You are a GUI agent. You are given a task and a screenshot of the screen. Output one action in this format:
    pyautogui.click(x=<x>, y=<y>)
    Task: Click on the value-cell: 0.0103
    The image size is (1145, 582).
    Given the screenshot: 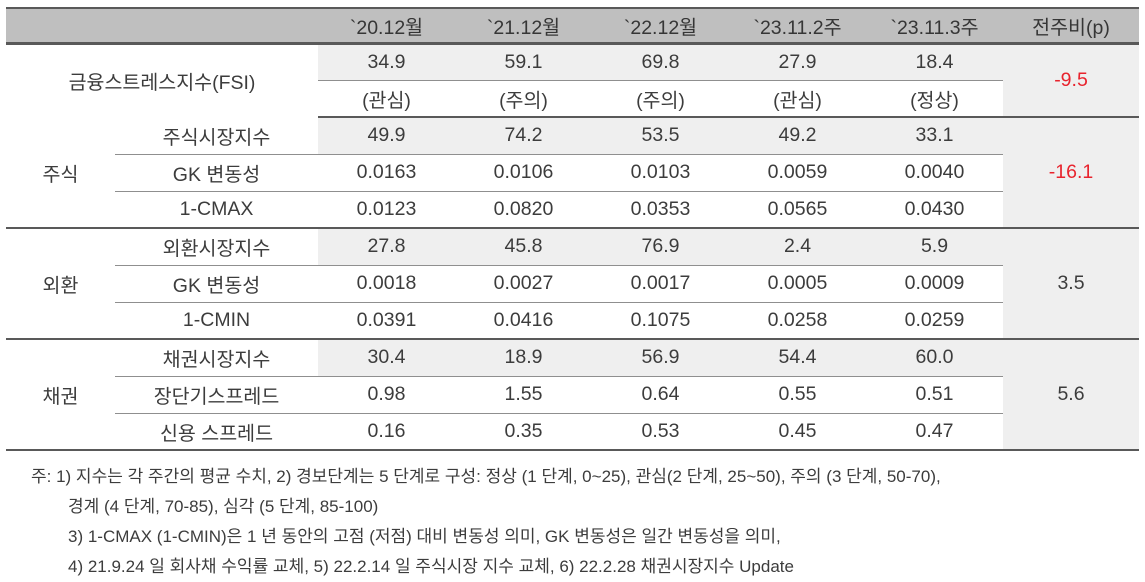 What is the action you would take?
    pyautogui.click(x=660, y=173)
    